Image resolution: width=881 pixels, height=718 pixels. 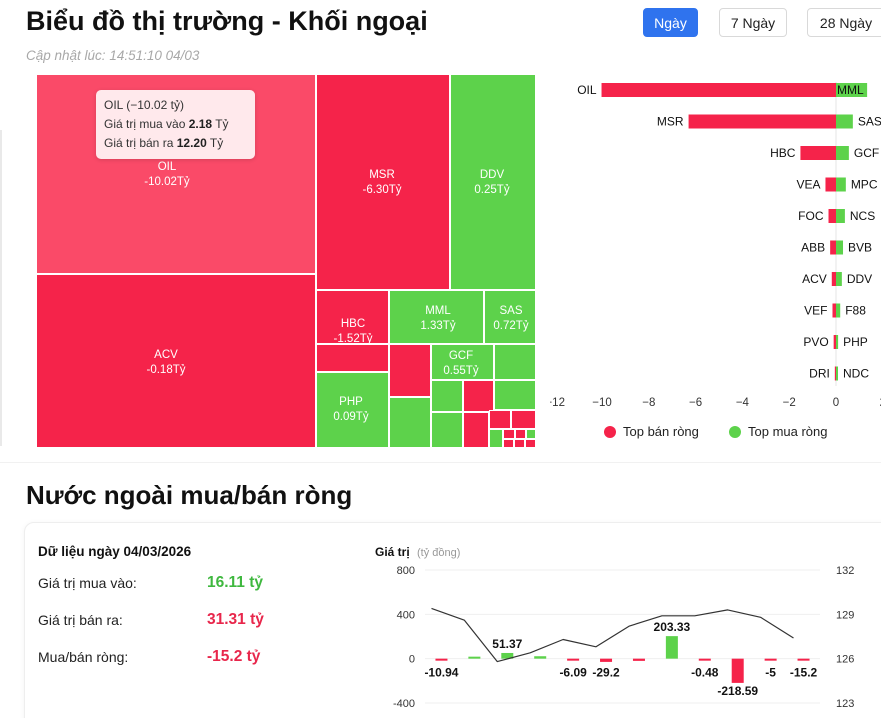 What do you see at coordinates (670, 22) in the screenshot?
I see `range-day-button: Ngày` at bounding box center [670, 22].